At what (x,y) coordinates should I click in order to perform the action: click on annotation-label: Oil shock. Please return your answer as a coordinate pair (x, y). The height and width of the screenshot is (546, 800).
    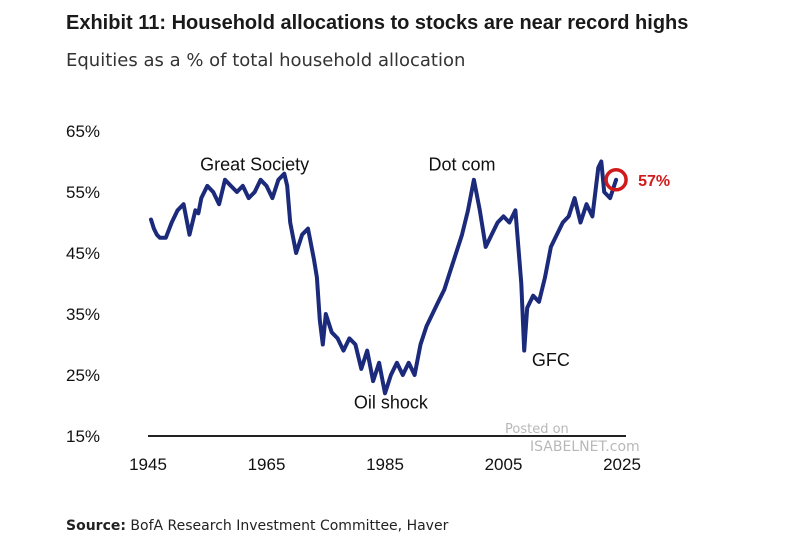
    Looking at the image, I should click on (391, 403).